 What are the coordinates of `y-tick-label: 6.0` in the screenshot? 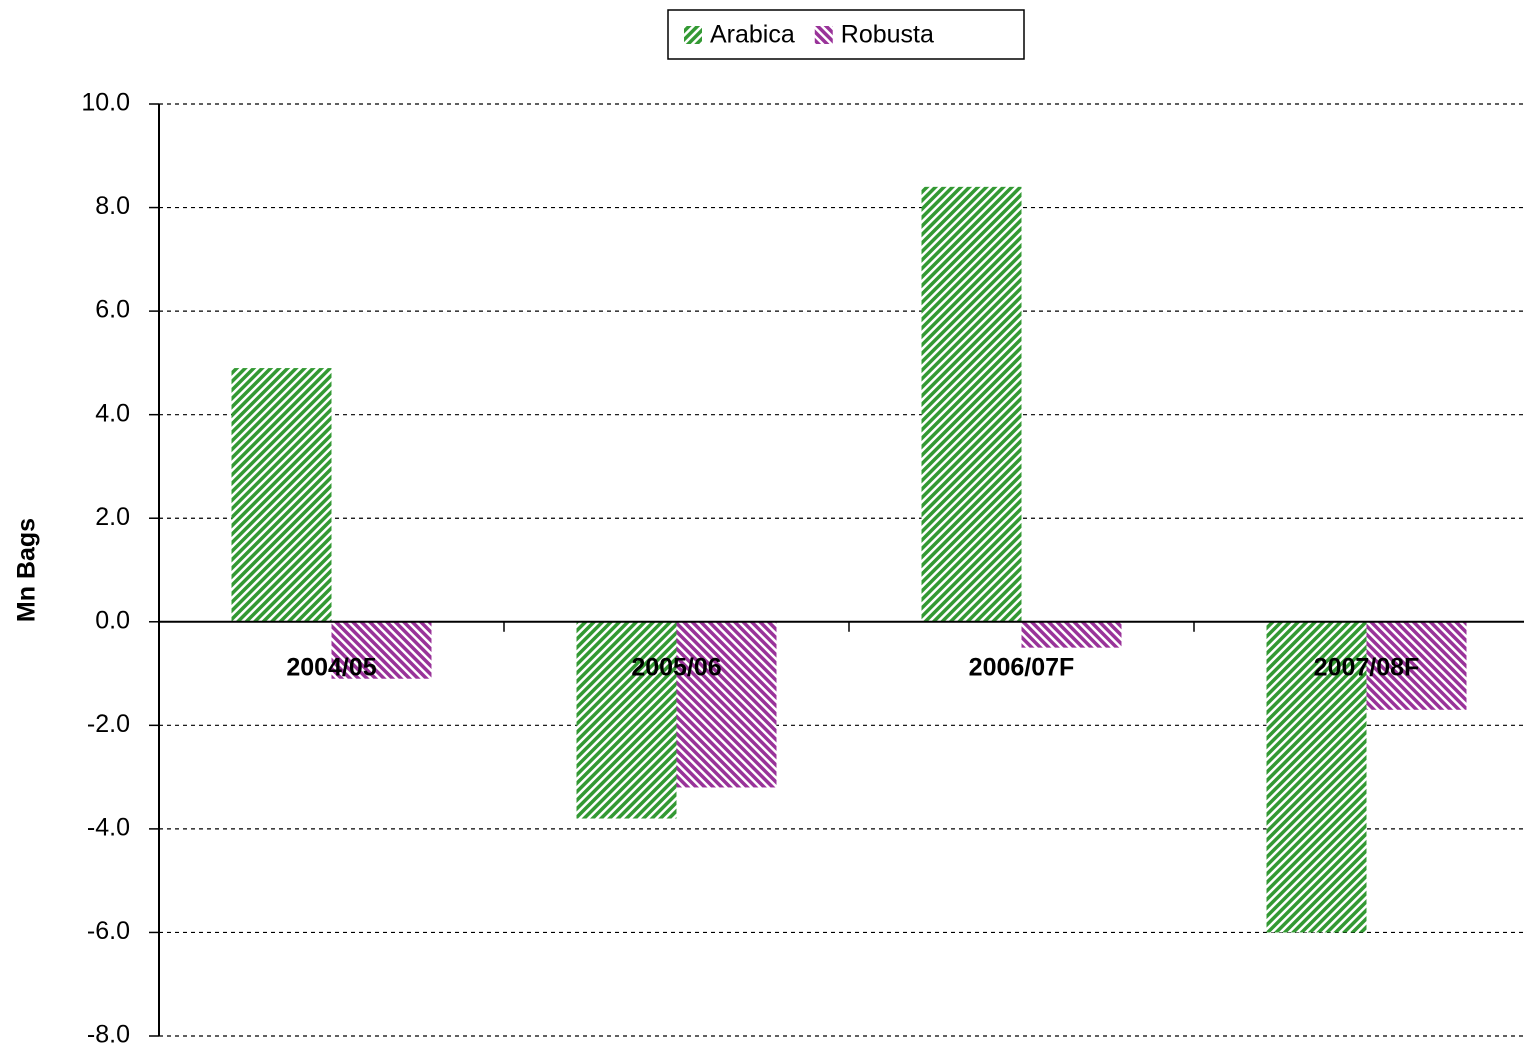 It's located at (112, 310).